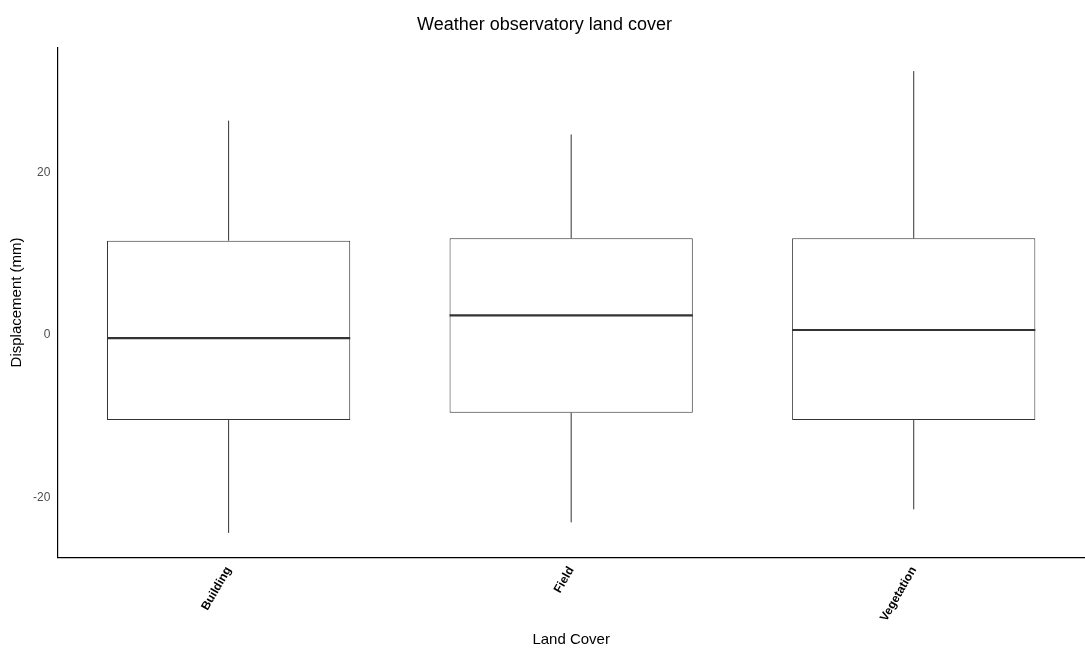  What do you see at coordinates (47, 334) in the screenshot?
I see `y-tick-label: 0` at bounding box center [47, 334].